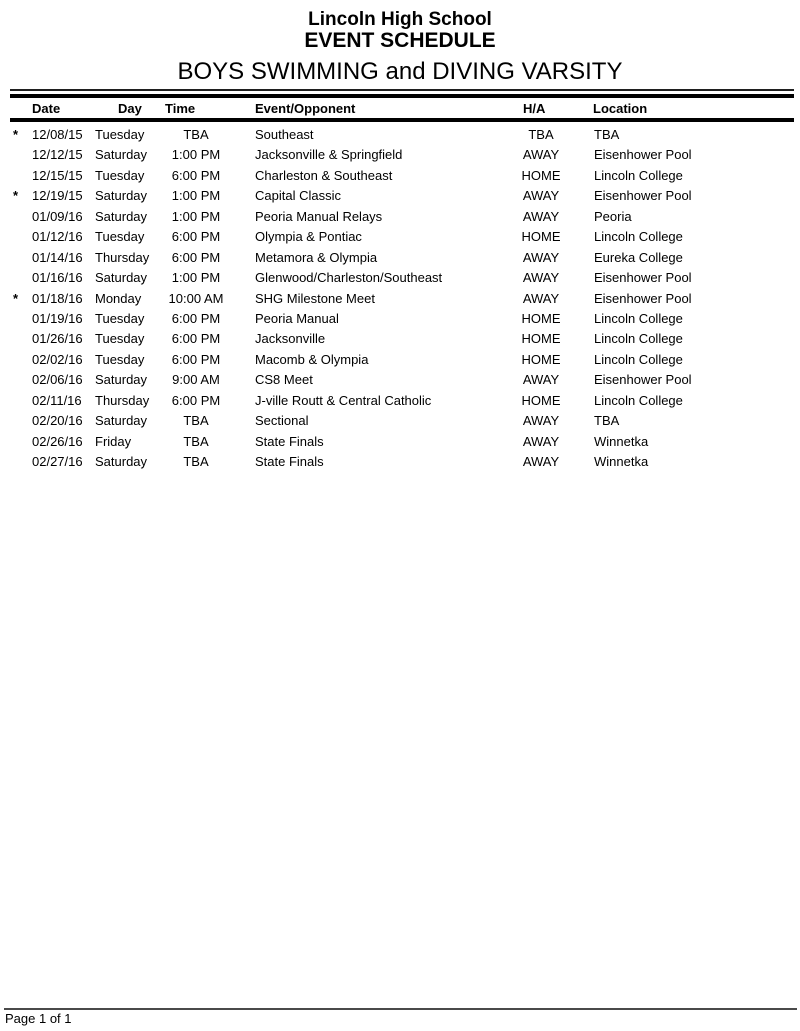 The width and height of the screenshot is (800, 1031). Describe the element at coordinates (16, 298) in the screenshot. I see `row-flag-asterisk: *` at that location.